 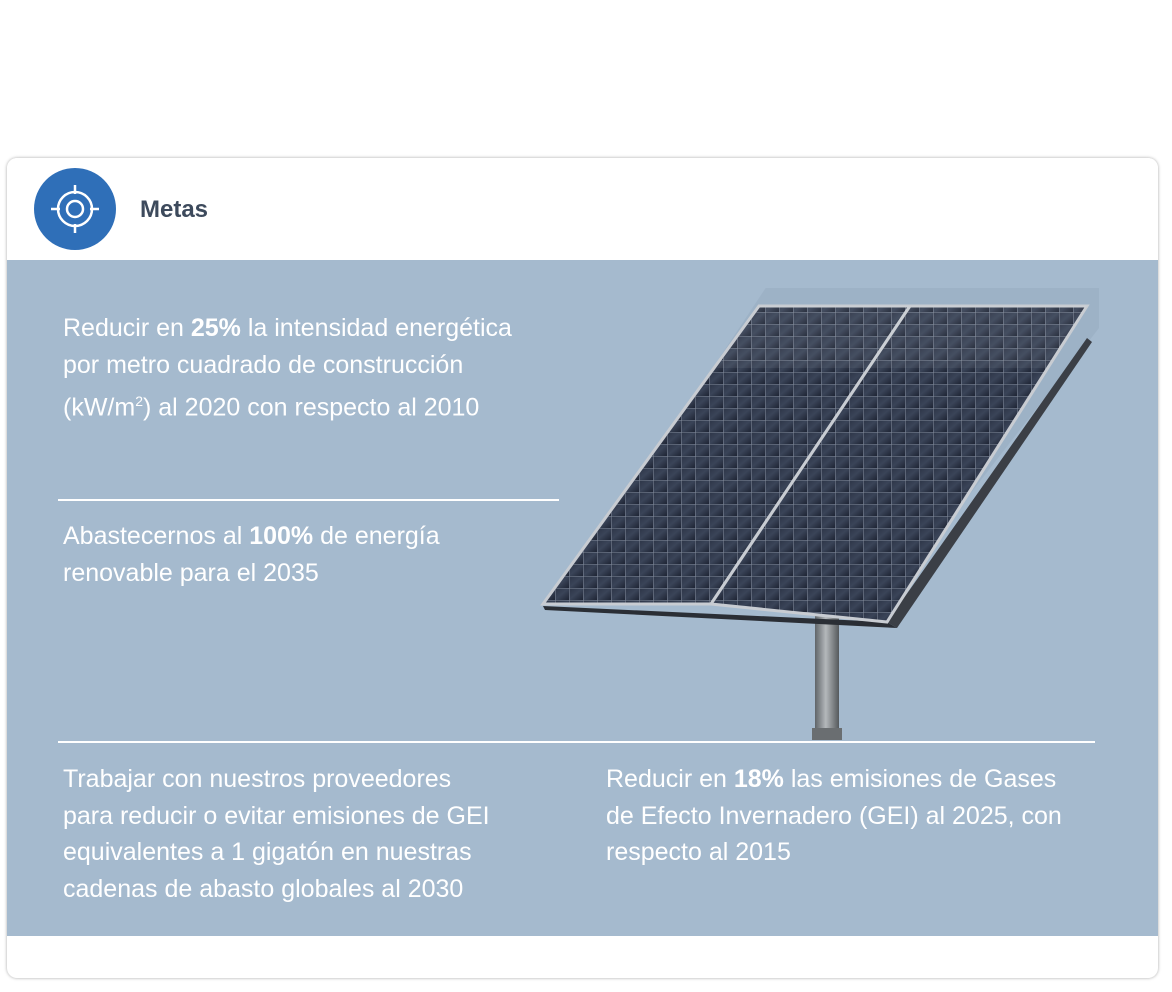 I want to click on goal-line: por metro cuadrado de construcción, so click(x=263, y=364).